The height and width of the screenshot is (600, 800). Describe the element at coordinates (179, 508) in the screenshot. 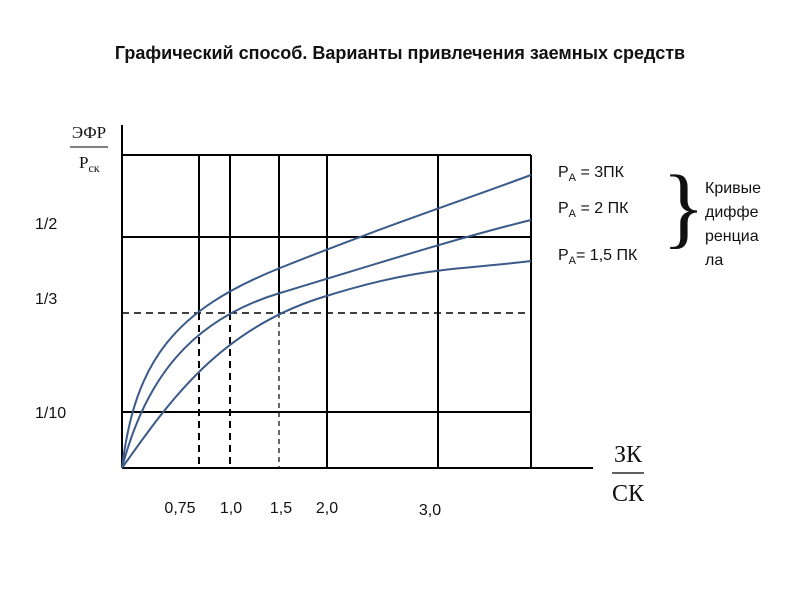

I see `x-tick-label: 0,75` at that location.